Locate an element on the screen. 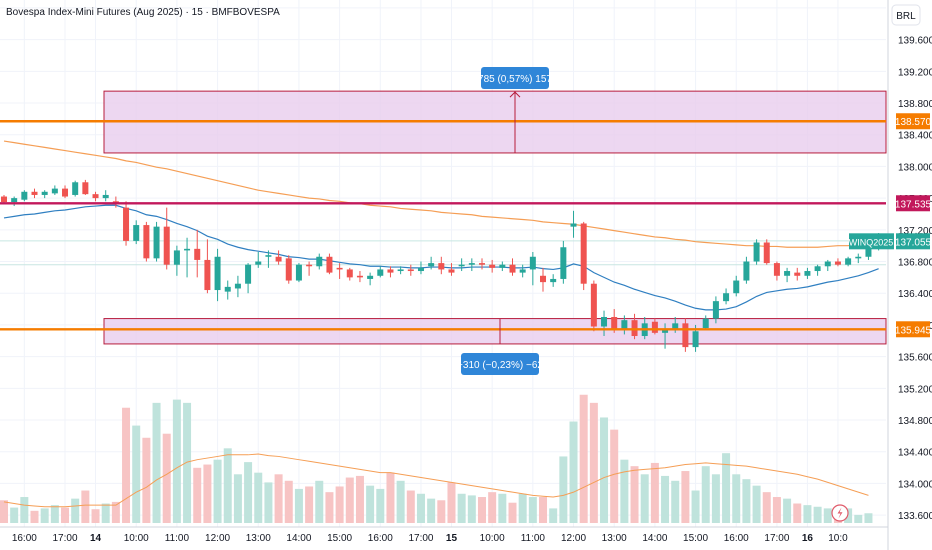  measure-down-label: −310 (−0,23%) −62 is located at coordinates (500, 365).